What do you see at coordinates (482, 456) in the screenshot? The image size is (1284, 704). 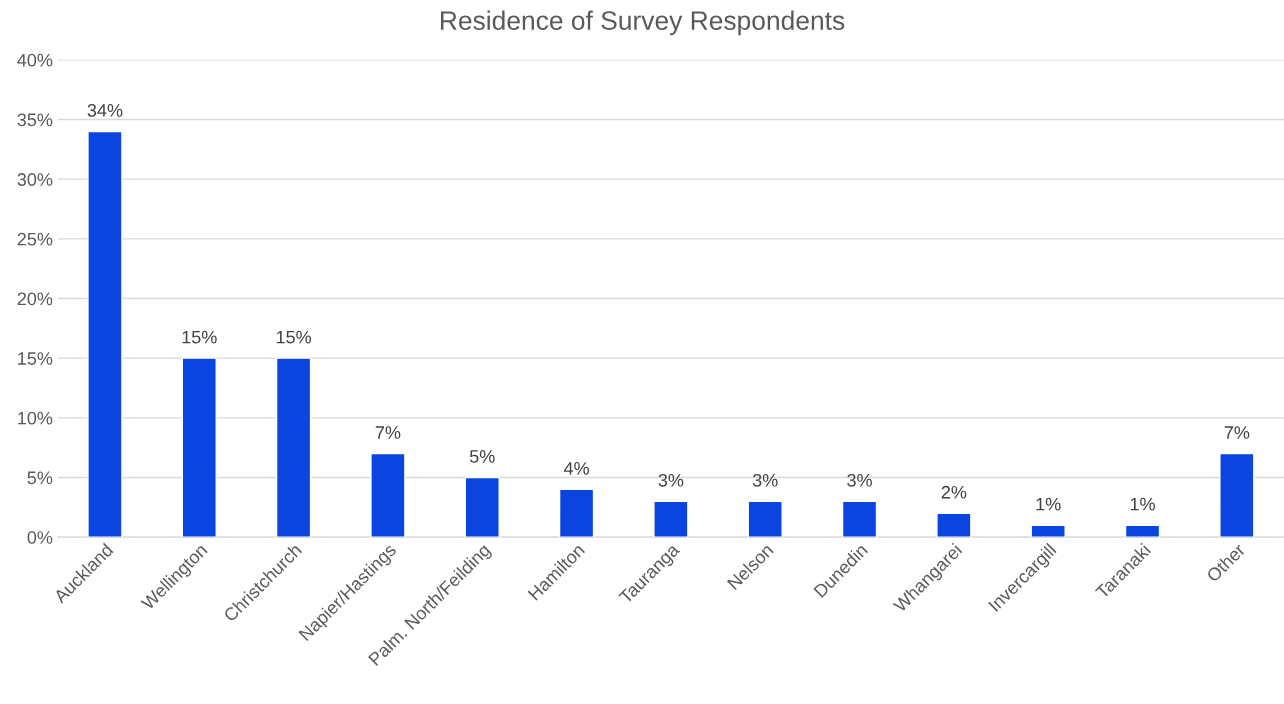 I see `data-label: 5%` at bounding box center [482, 456].